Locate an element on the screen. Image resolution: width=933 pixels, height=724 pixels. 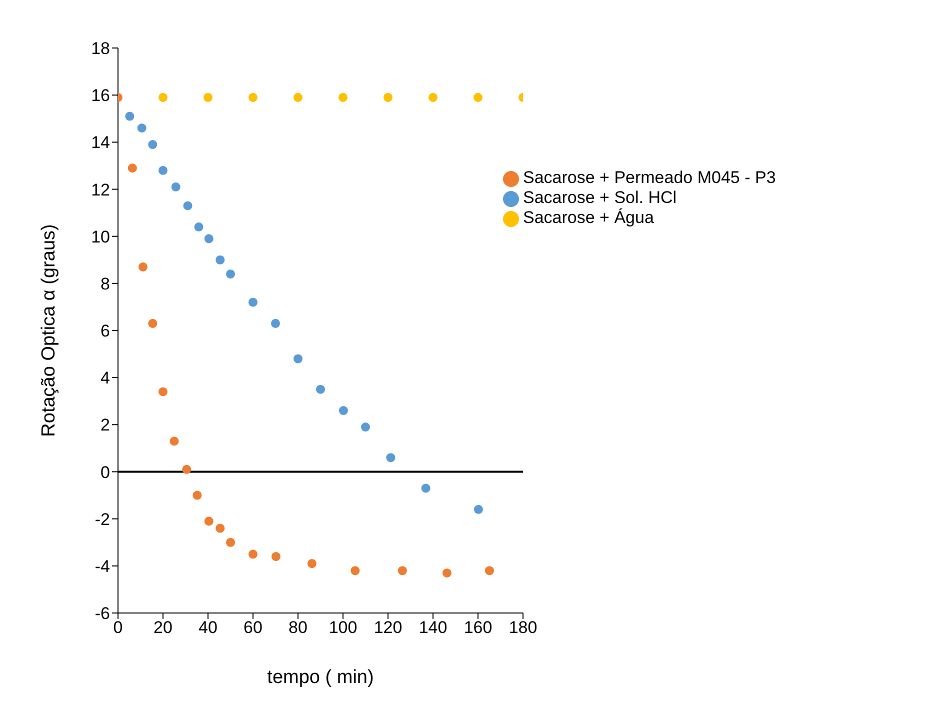
x-tick-label: 180 is located at coordinates (523, 628).